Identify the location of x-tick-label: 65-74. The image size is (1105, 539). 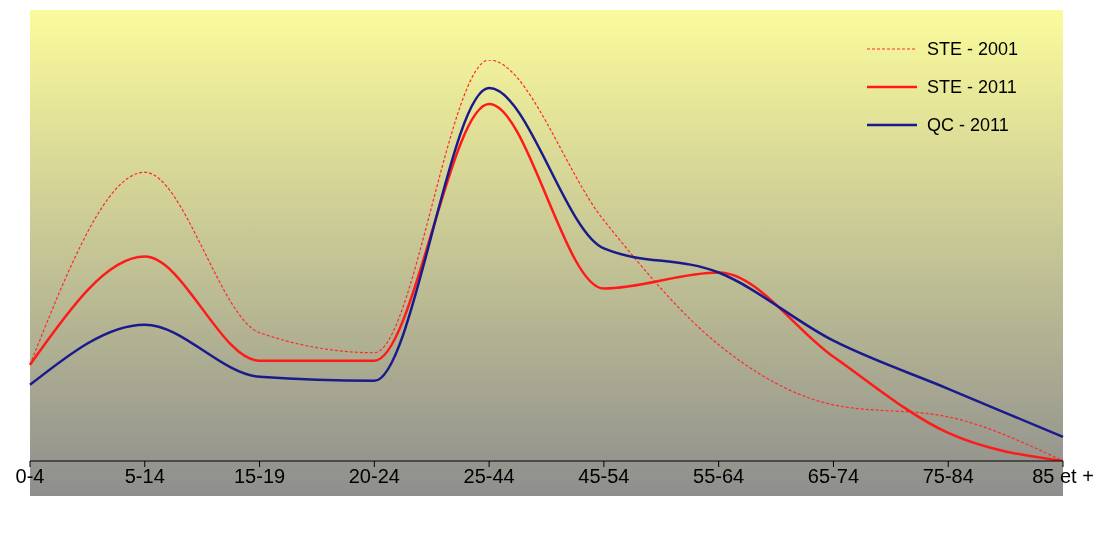
(833, 476).